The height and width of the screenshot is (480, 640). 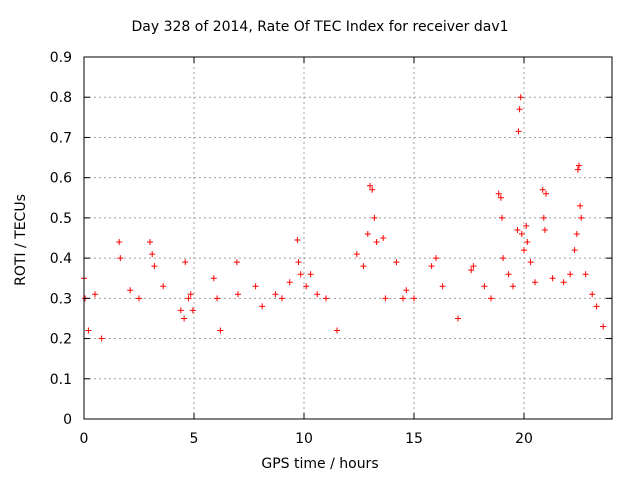 I want to click on y-tick-label: 0.6, so click(x=61, y=179).